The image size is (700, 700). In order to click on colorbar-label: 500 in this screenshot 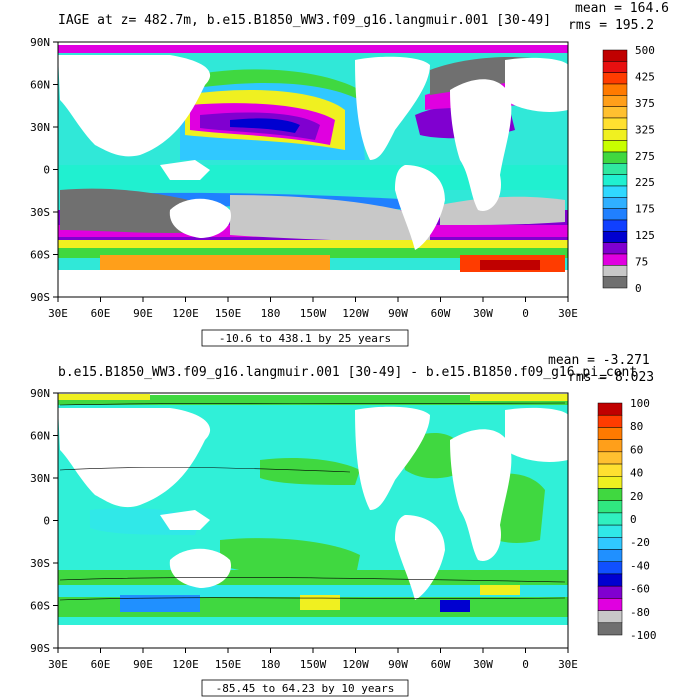, I will do `click(645, 50)`.